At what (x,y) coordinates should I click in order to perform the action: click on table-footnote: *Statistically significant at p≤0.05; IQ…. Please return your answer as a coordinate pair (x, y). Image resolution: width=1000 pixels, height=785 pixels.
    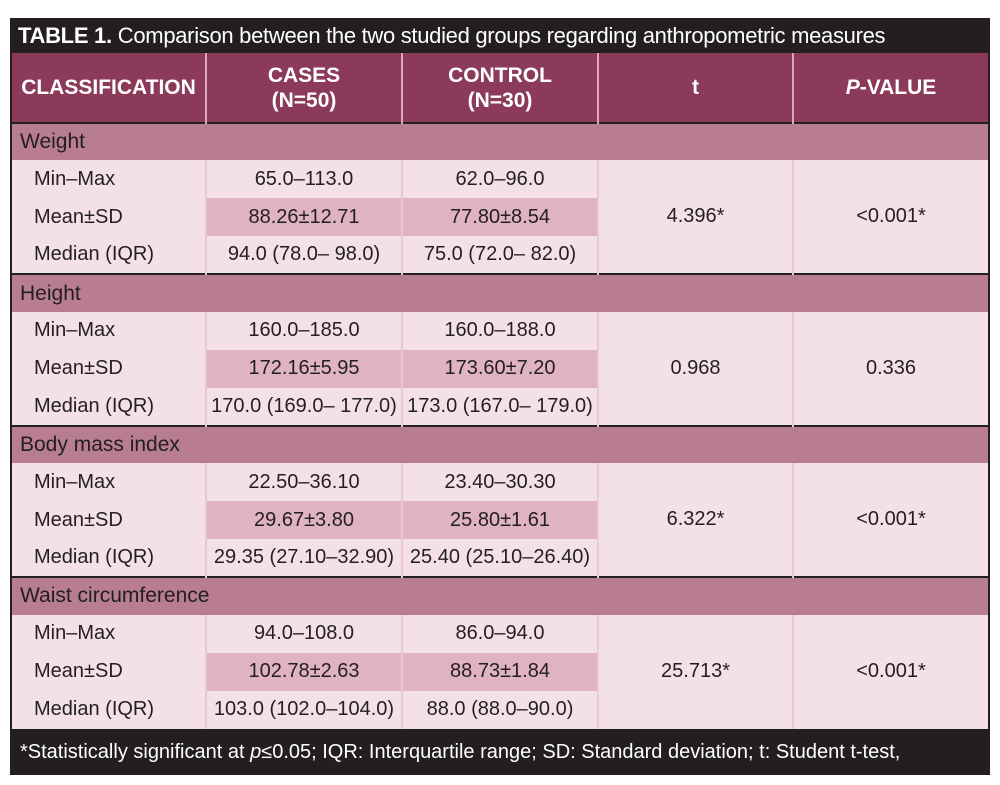
    Looking at the image, I should click on (500, 752).